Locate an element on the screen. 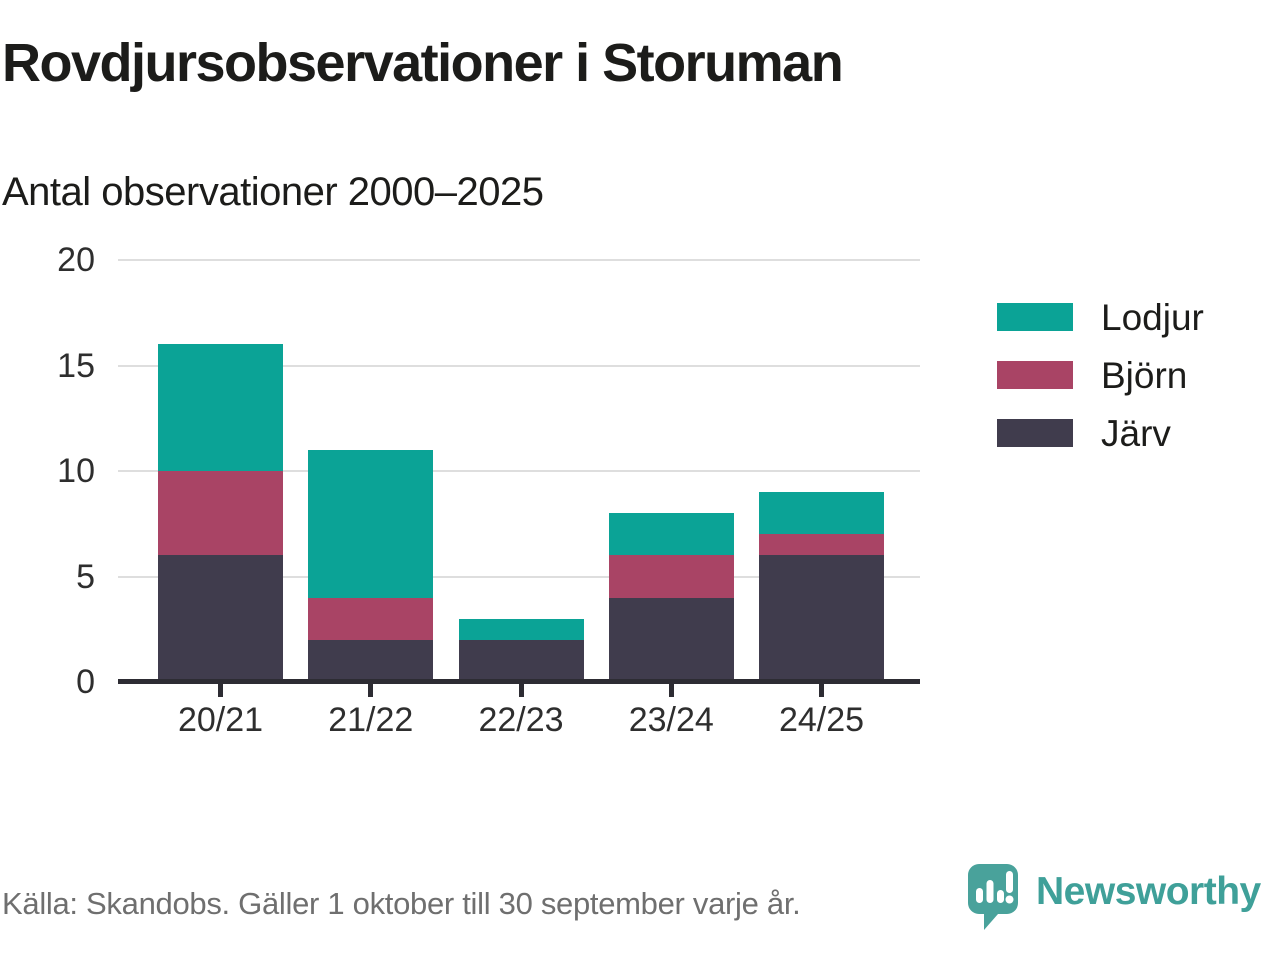 Image resolution: width=1280 pixels, height=960 pixels. y-tick-label: 20 is located at coordinates (76, 260).